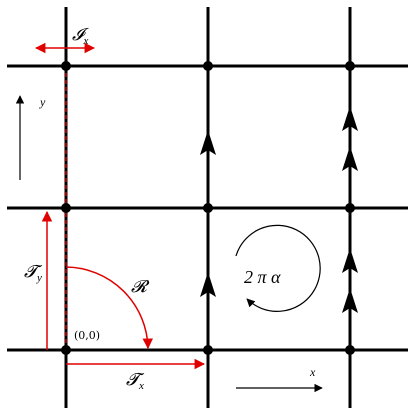  I want to click on label-axis-x: x, so click(312, 372).